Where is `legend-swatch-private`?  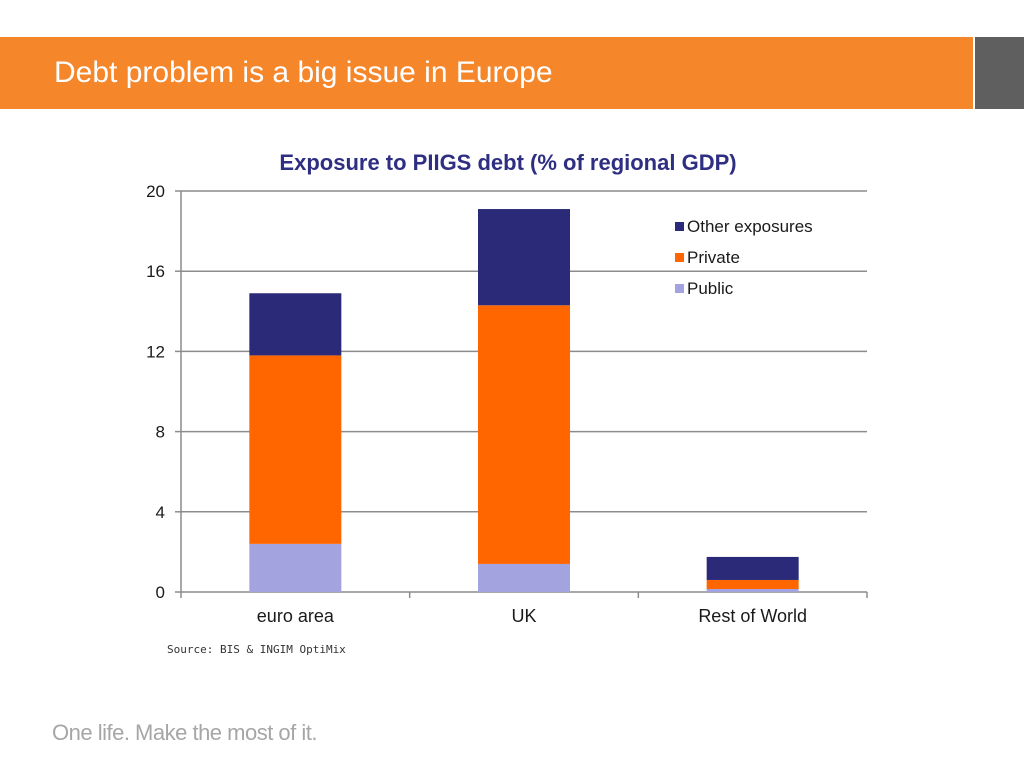
legend-swatch-private is located at coordinates (679, 257).